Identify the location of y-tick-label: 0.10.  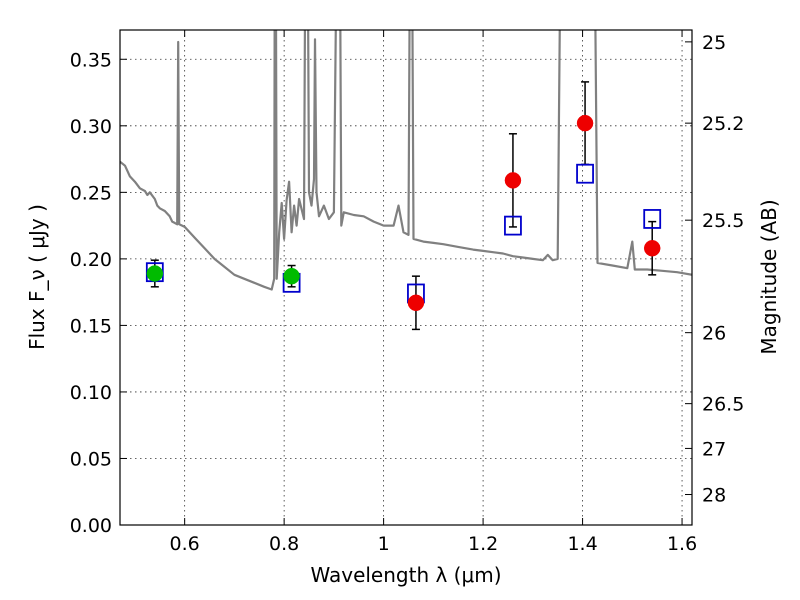
(91, 393).